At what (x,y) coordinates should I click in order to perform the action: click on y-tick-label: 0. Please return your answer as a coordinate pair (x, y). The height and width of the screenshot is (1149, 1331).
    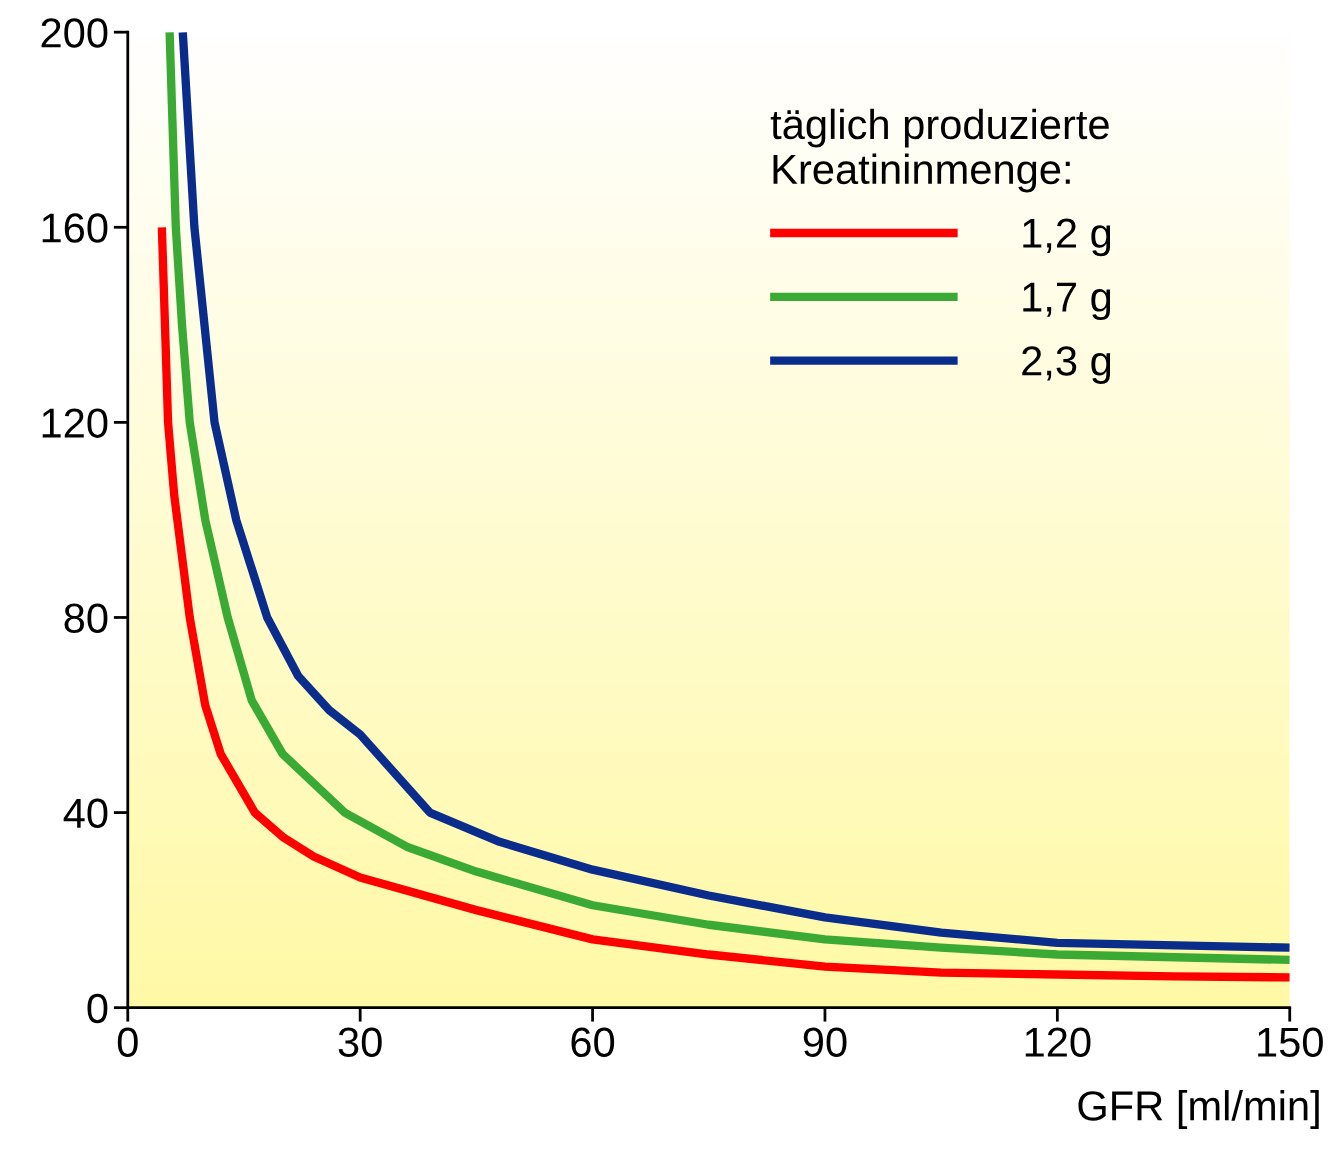
    Looking at the image, I should click on (97, 1008).